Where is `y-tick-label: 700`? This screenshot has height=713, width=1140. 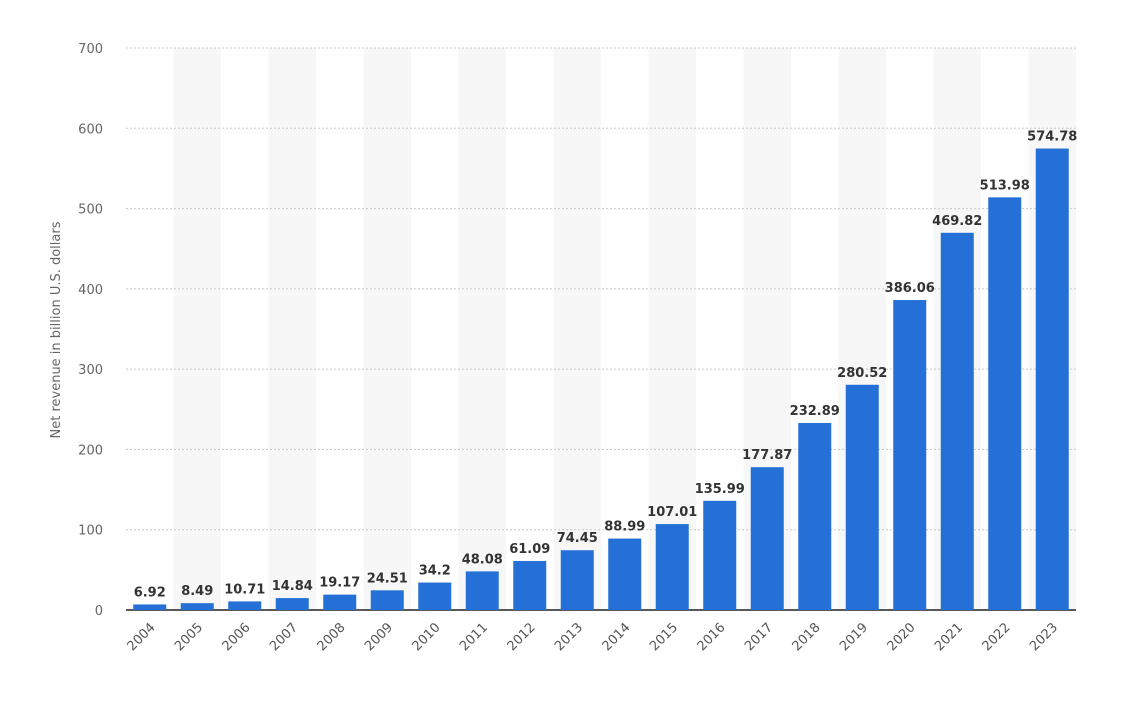
y-tick-label: 700 is located at coordinates (90, 49).